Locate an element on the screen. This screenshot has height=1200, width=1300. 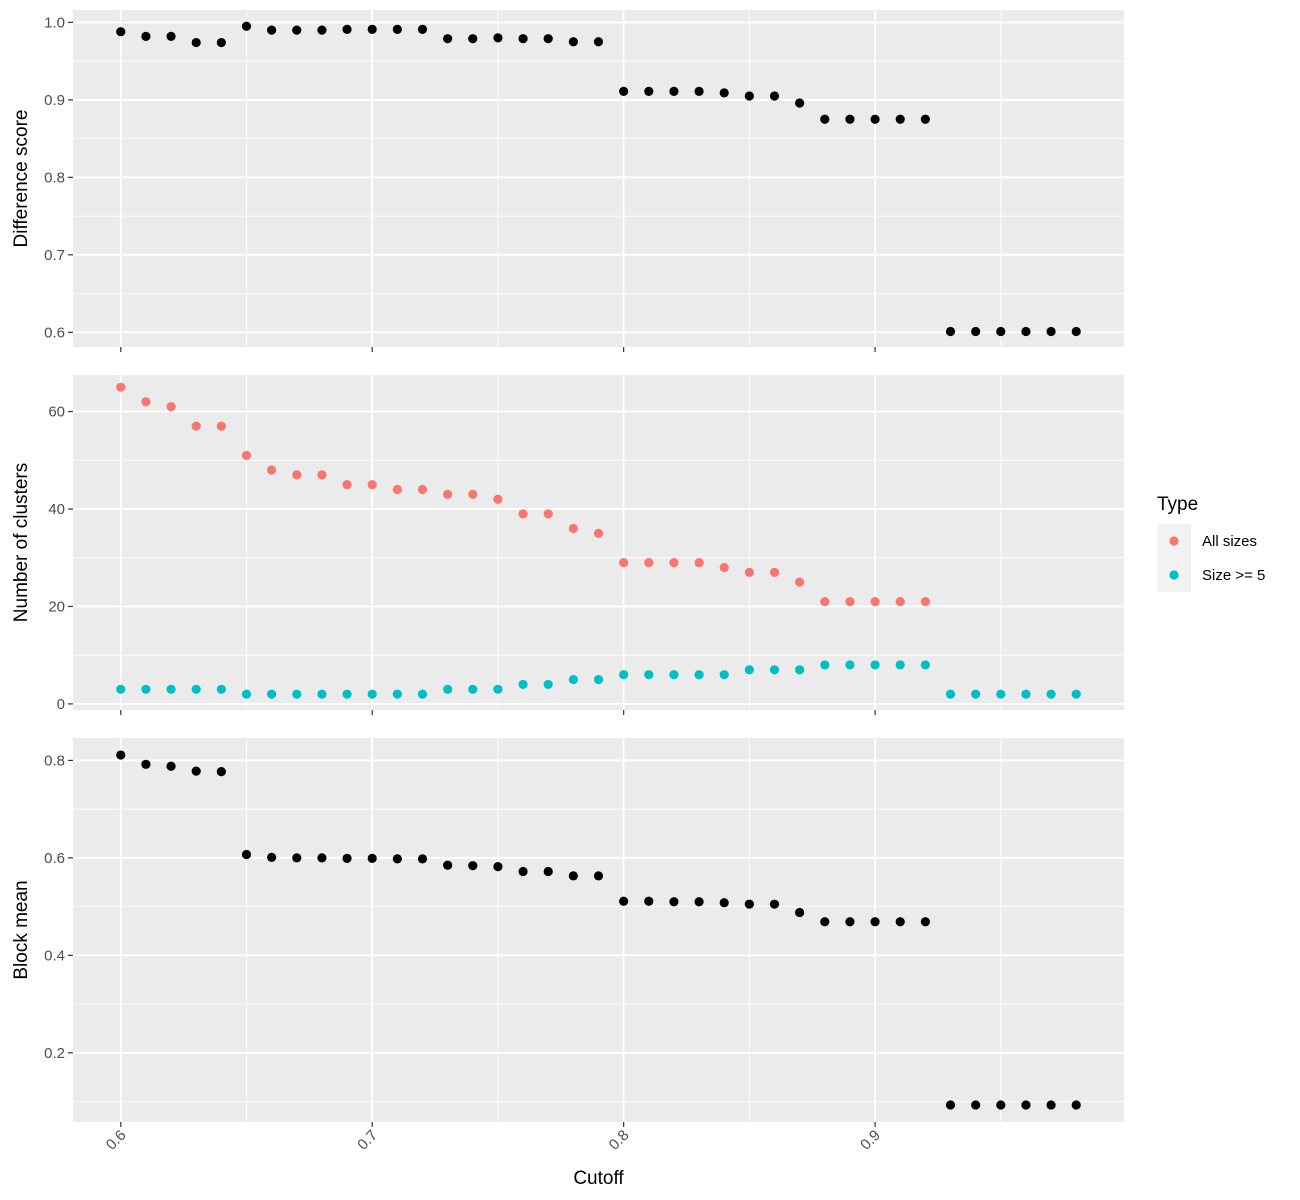
y-axis-title: Difference score is located at coordinates (21, 179).